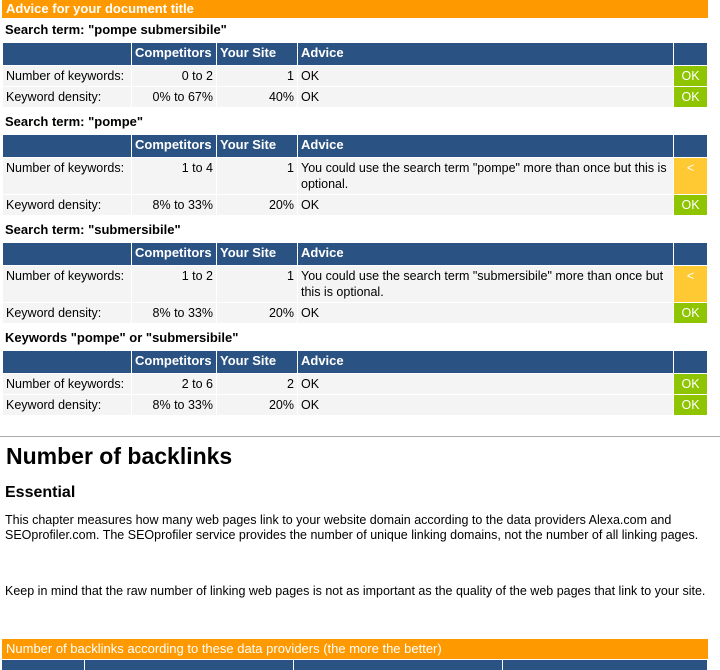 The height and width of the screenshot is (670, 720). What do you see at coordinates (257, 384) in the screenshot?
I see `your-site-value: 2` at bounding box center [257, 384].